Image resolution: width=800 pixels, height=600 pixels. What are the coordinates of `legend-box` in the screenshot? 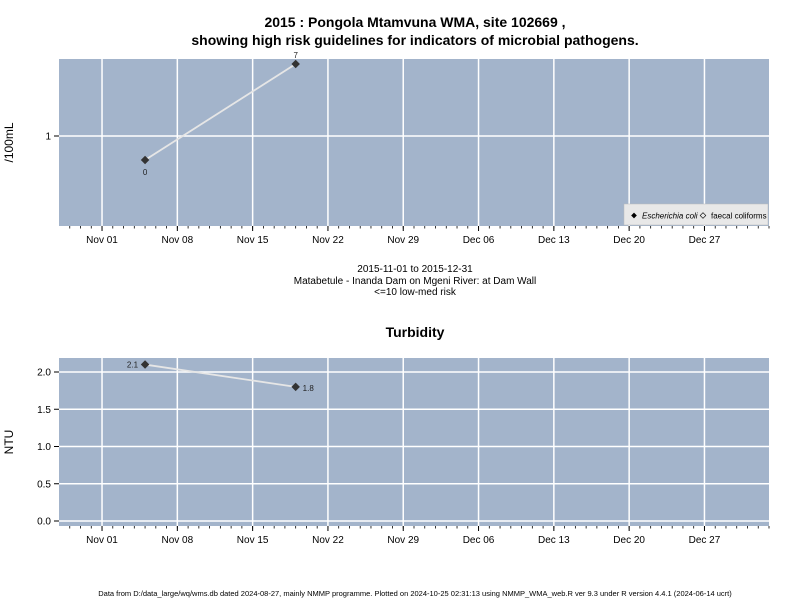 It's located at (696, 214).